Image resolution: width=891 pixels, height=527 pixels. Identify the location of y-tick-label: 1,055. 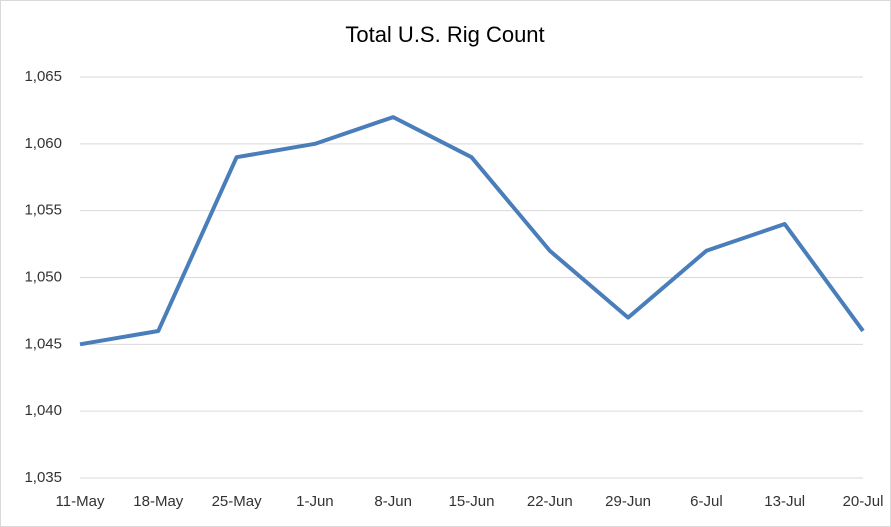
(43, 210).